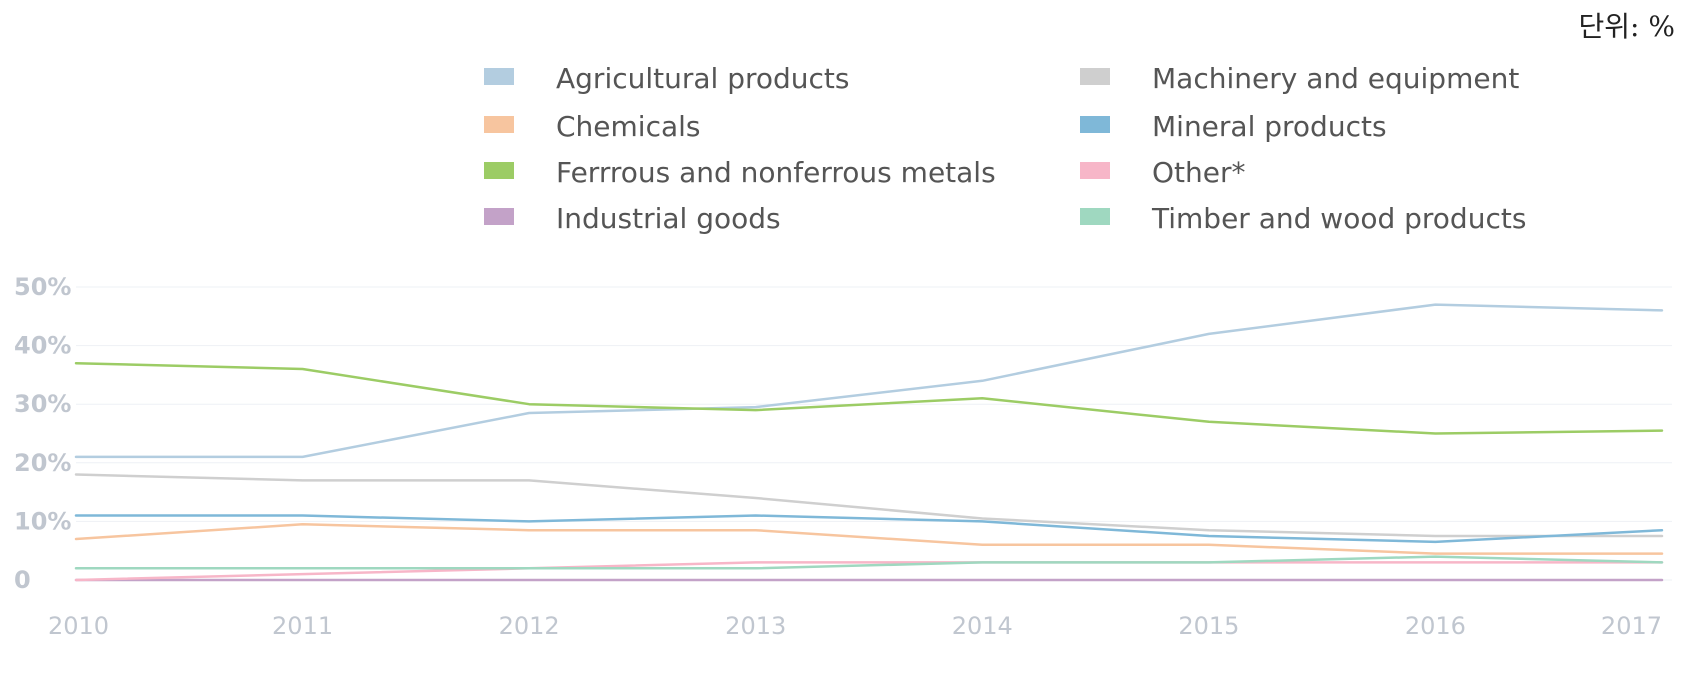 The width and height of the screenshot is (1685, 681). I want to click on x-tick-label: 2015, so click(1208, 626).